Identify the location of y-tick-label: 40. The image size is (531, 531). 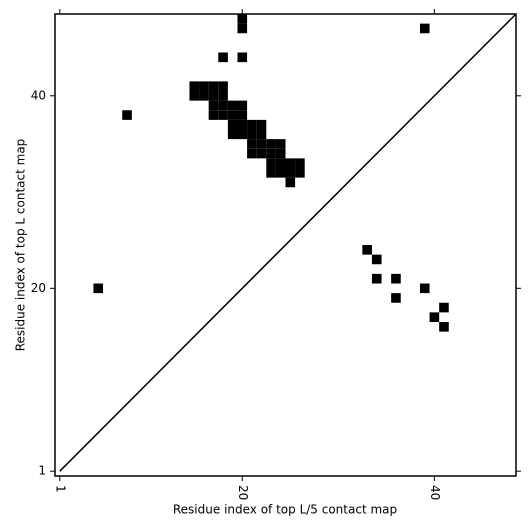
(38, 95).